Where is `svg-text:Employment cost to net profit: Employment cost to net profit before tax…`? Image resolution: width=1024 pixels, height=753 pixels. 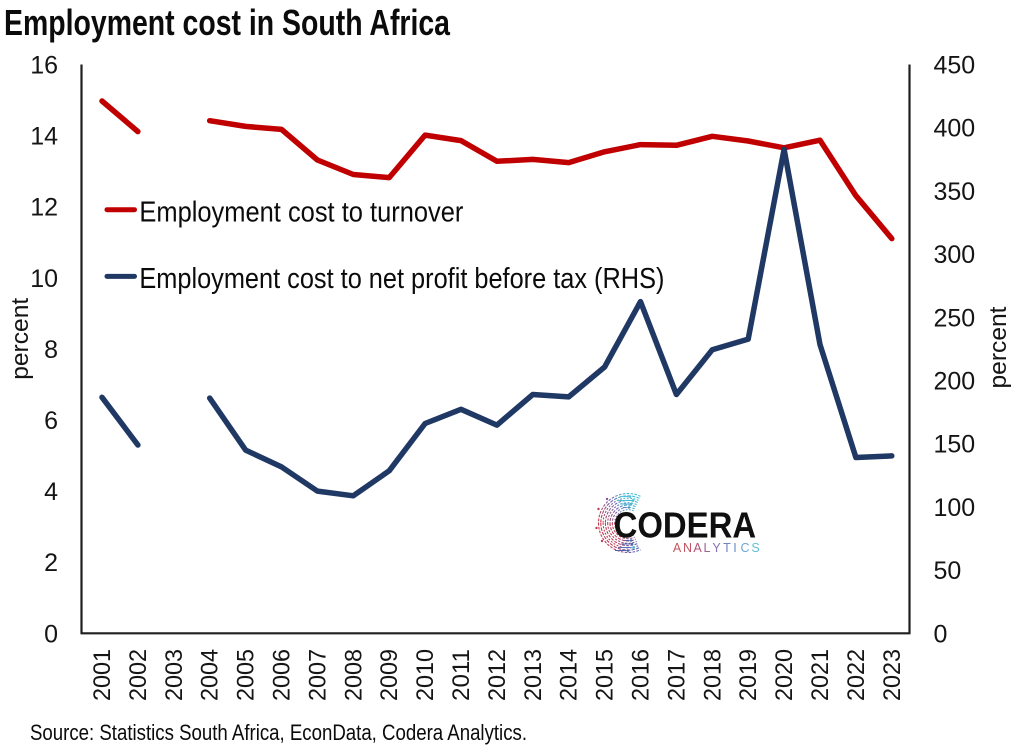
svg-text:Employment cost to net profit: Employment cost to net profit before tax… is located at coordinates (401, 279).